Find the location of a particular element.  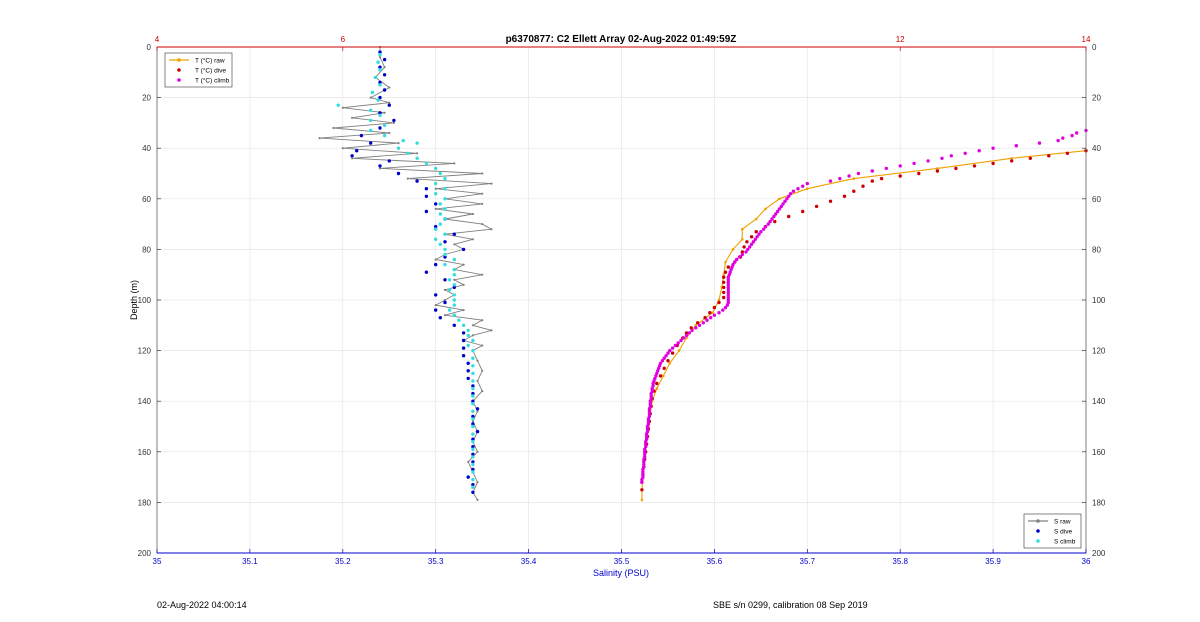

legend-label: T (°C) raw is located at coordinates (210, 61).